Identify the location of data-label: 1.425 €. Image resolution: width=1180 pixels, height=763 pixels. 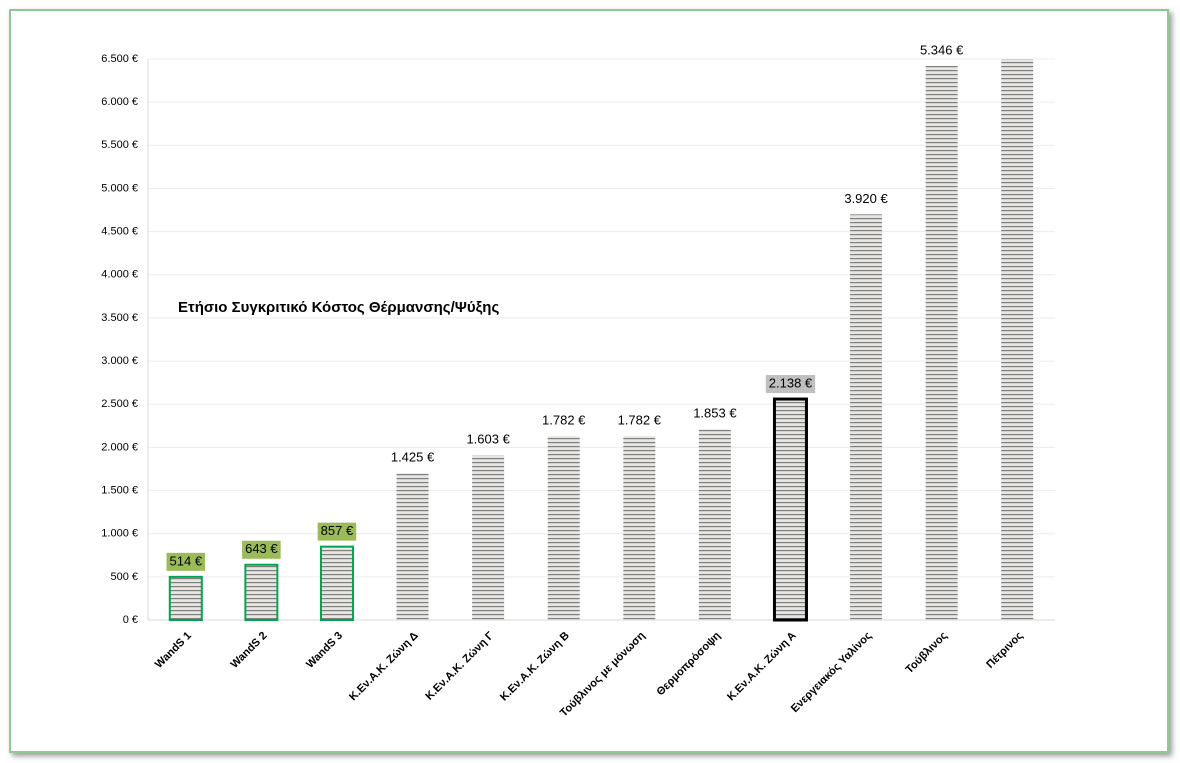
(413, 457).